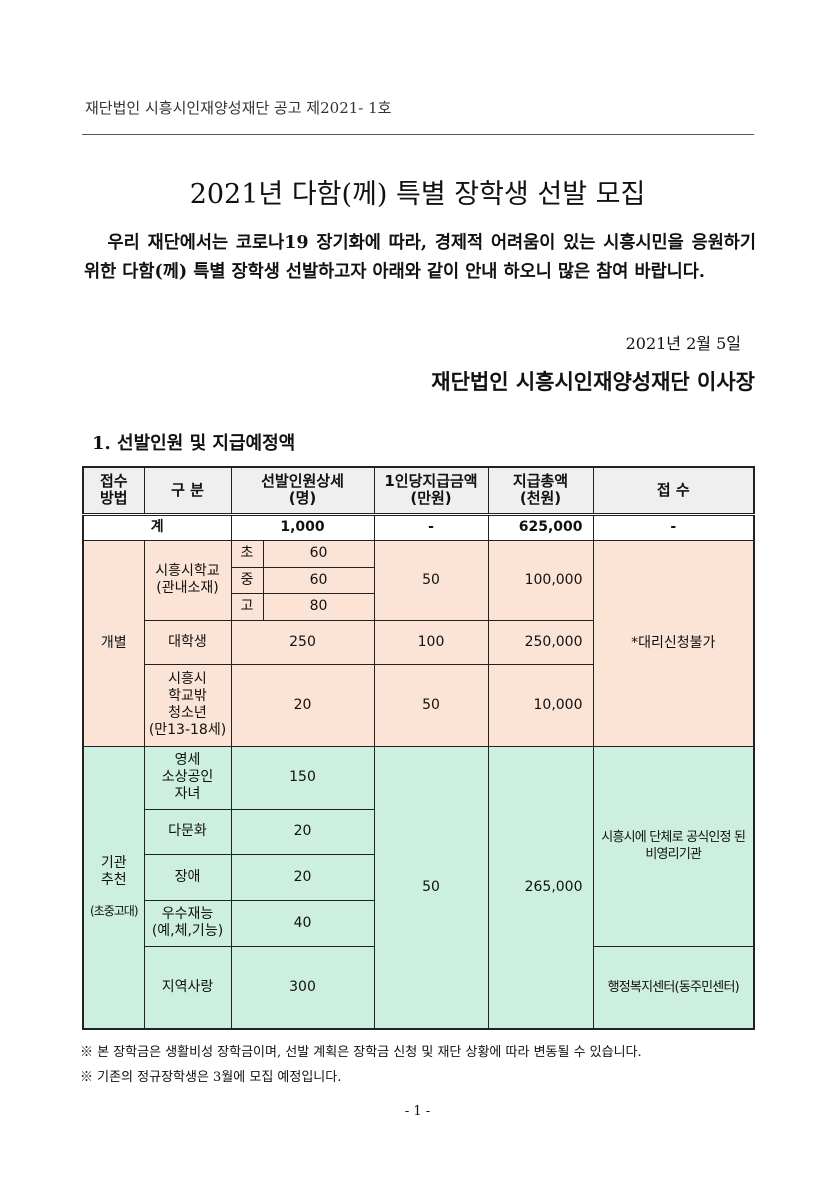 The width and height of the screenshot is (835, 1181). What do you see at coordinates (187, 642) in the screenshot?
I see `category-univ: 대학생` at bounding box center [187, 642].